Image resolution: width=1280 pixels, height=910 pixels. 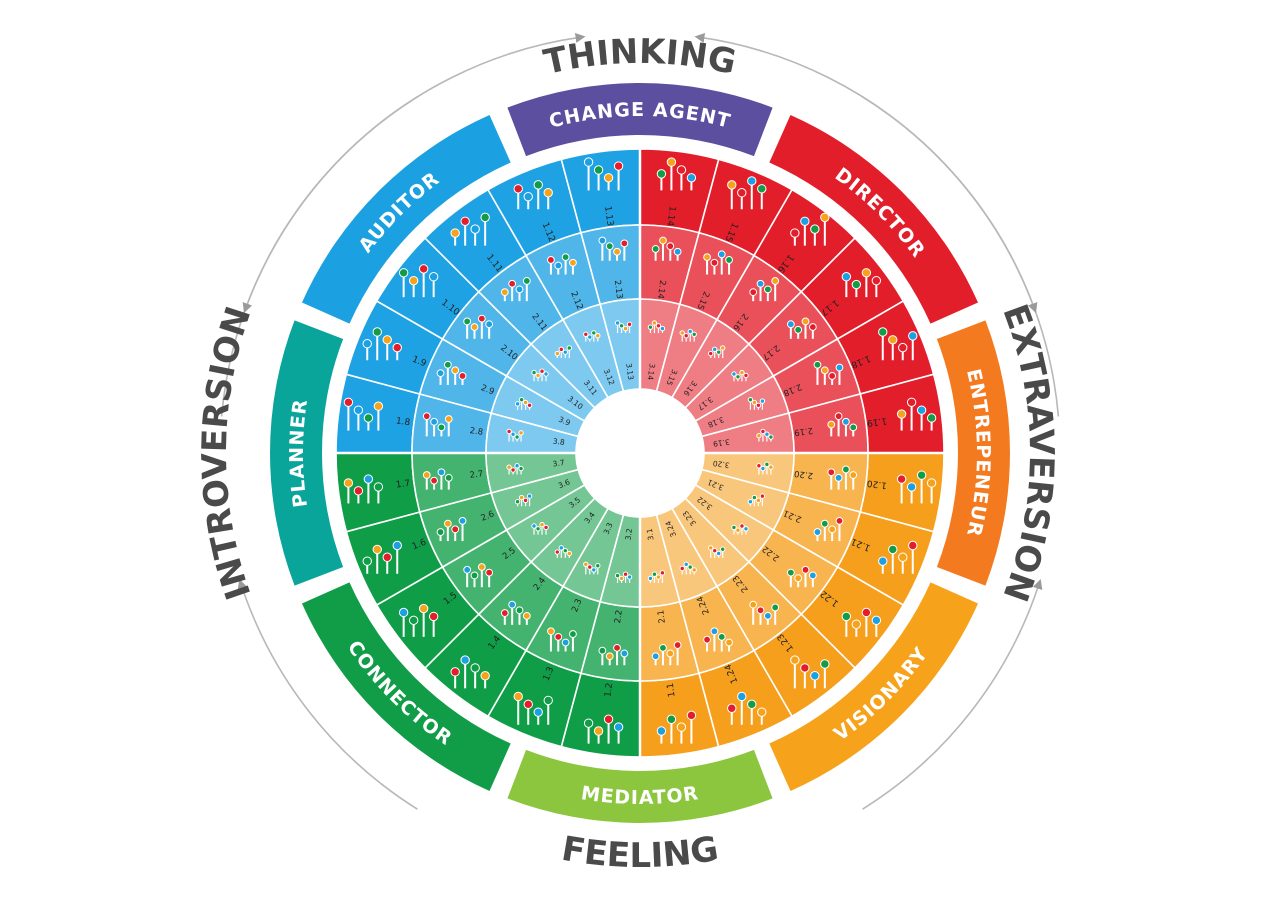 I want to click on center-hole, so click(x=640, y=453).